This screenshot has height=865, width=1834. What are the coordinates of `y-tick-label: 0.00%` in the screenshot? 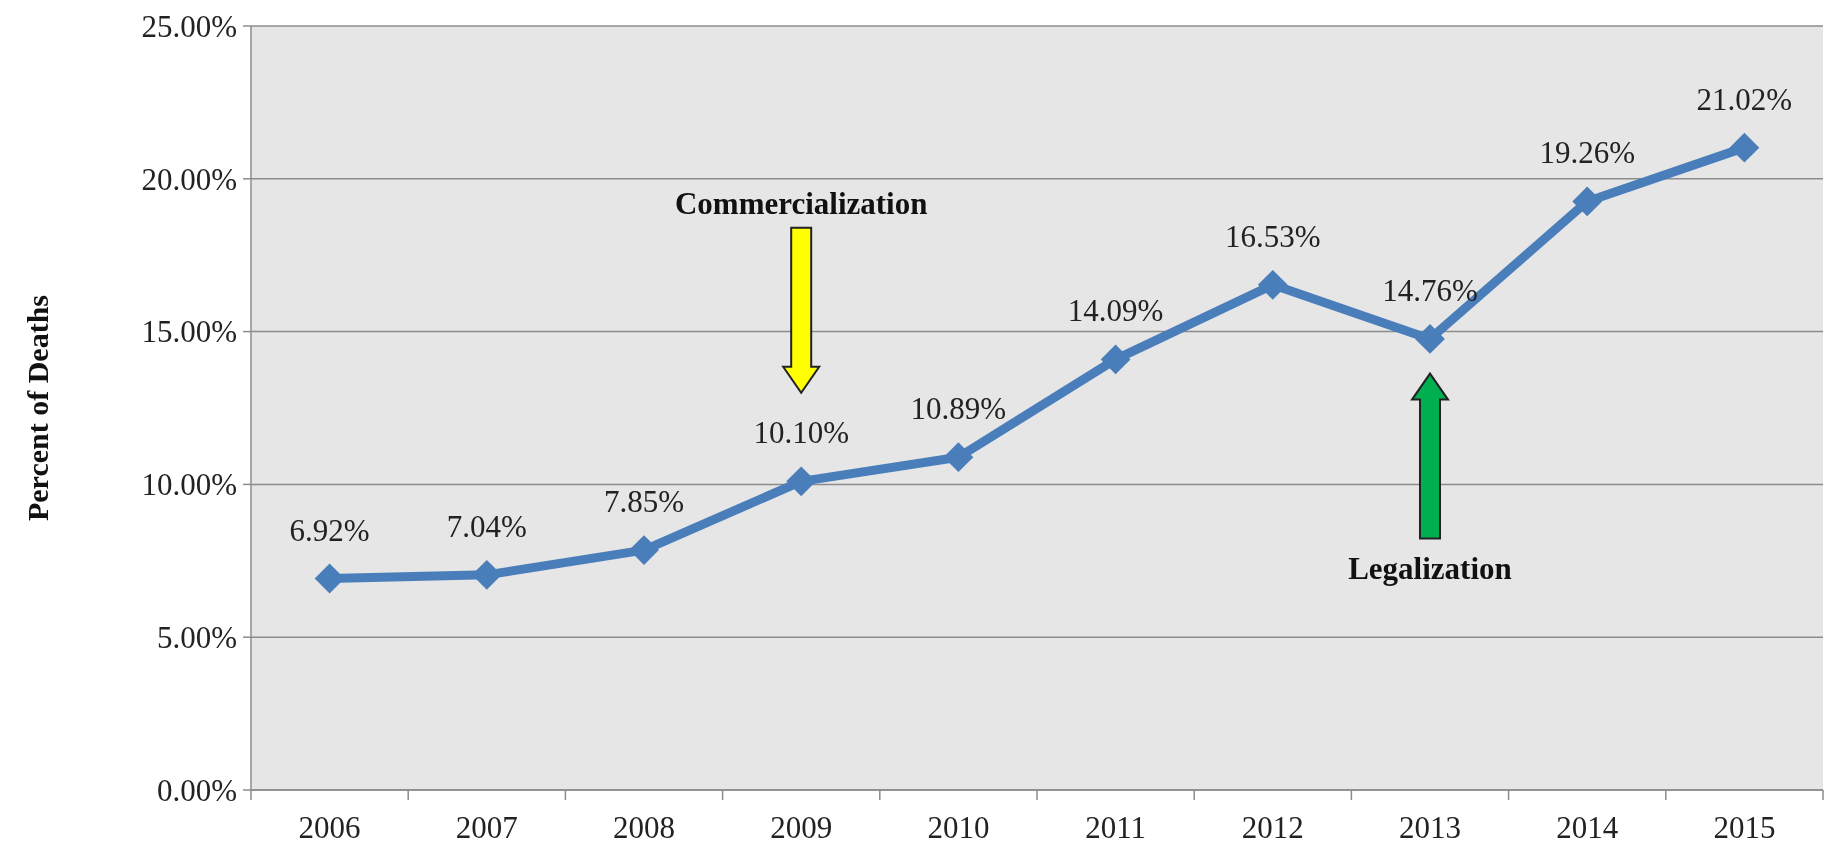 It's located at (196, 790).